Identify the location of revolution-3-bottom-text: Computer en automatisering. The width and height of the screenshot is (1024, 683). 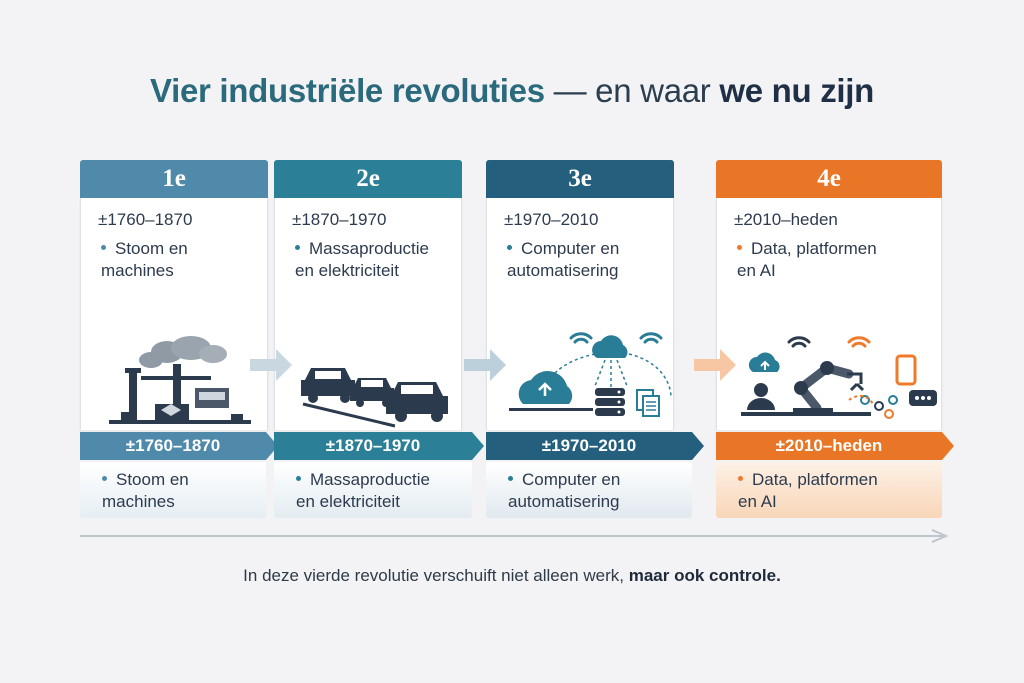
(588, 491).